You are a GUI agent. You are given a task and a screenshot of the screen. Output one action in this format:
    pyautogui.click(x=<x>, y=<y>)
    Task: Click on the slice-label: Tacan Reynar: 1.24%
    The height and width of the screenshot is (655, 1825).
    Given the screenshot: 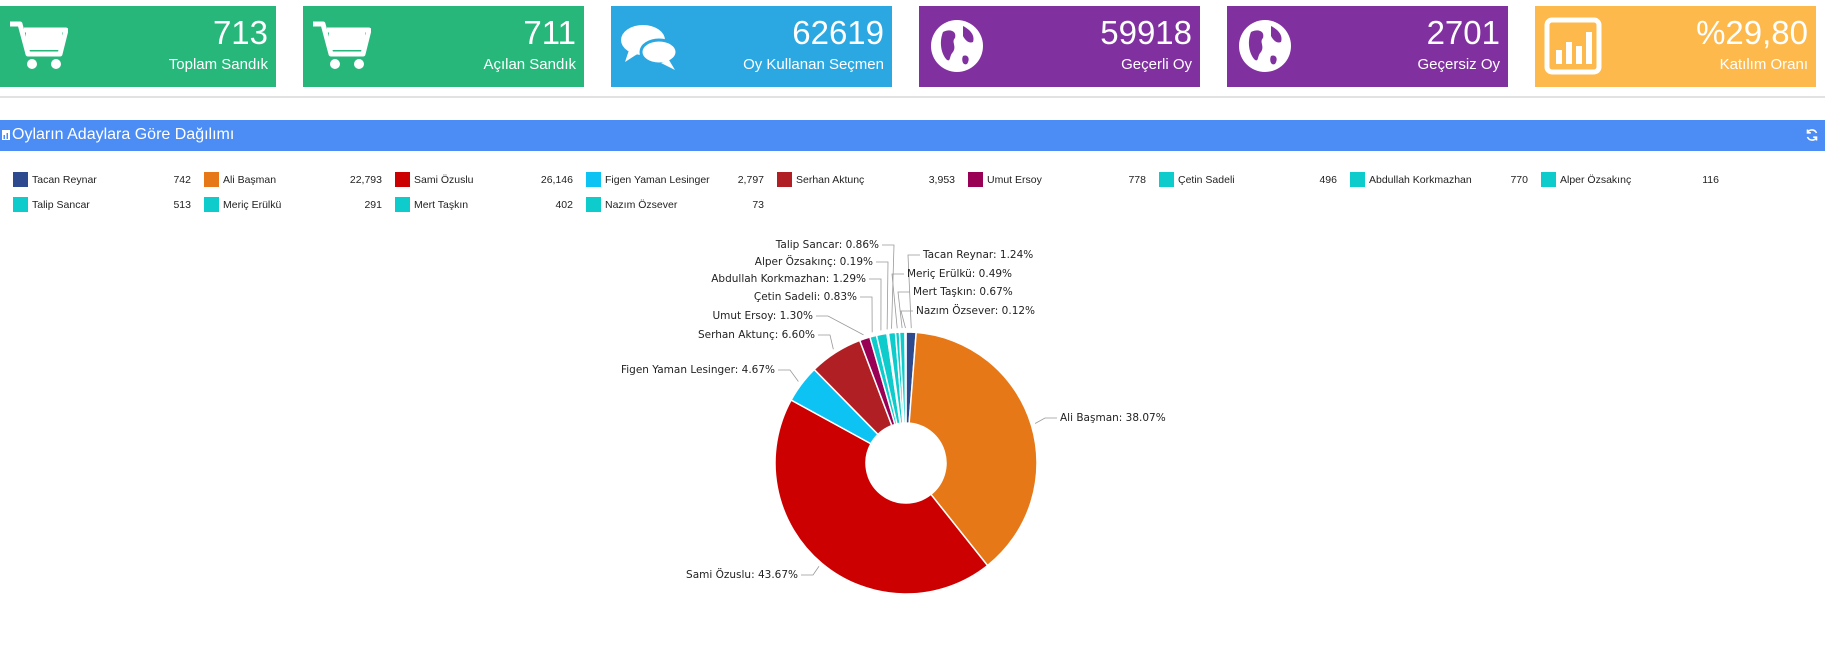 What is the action you would take?
    pyautogui.click(x=977, y=255)
    